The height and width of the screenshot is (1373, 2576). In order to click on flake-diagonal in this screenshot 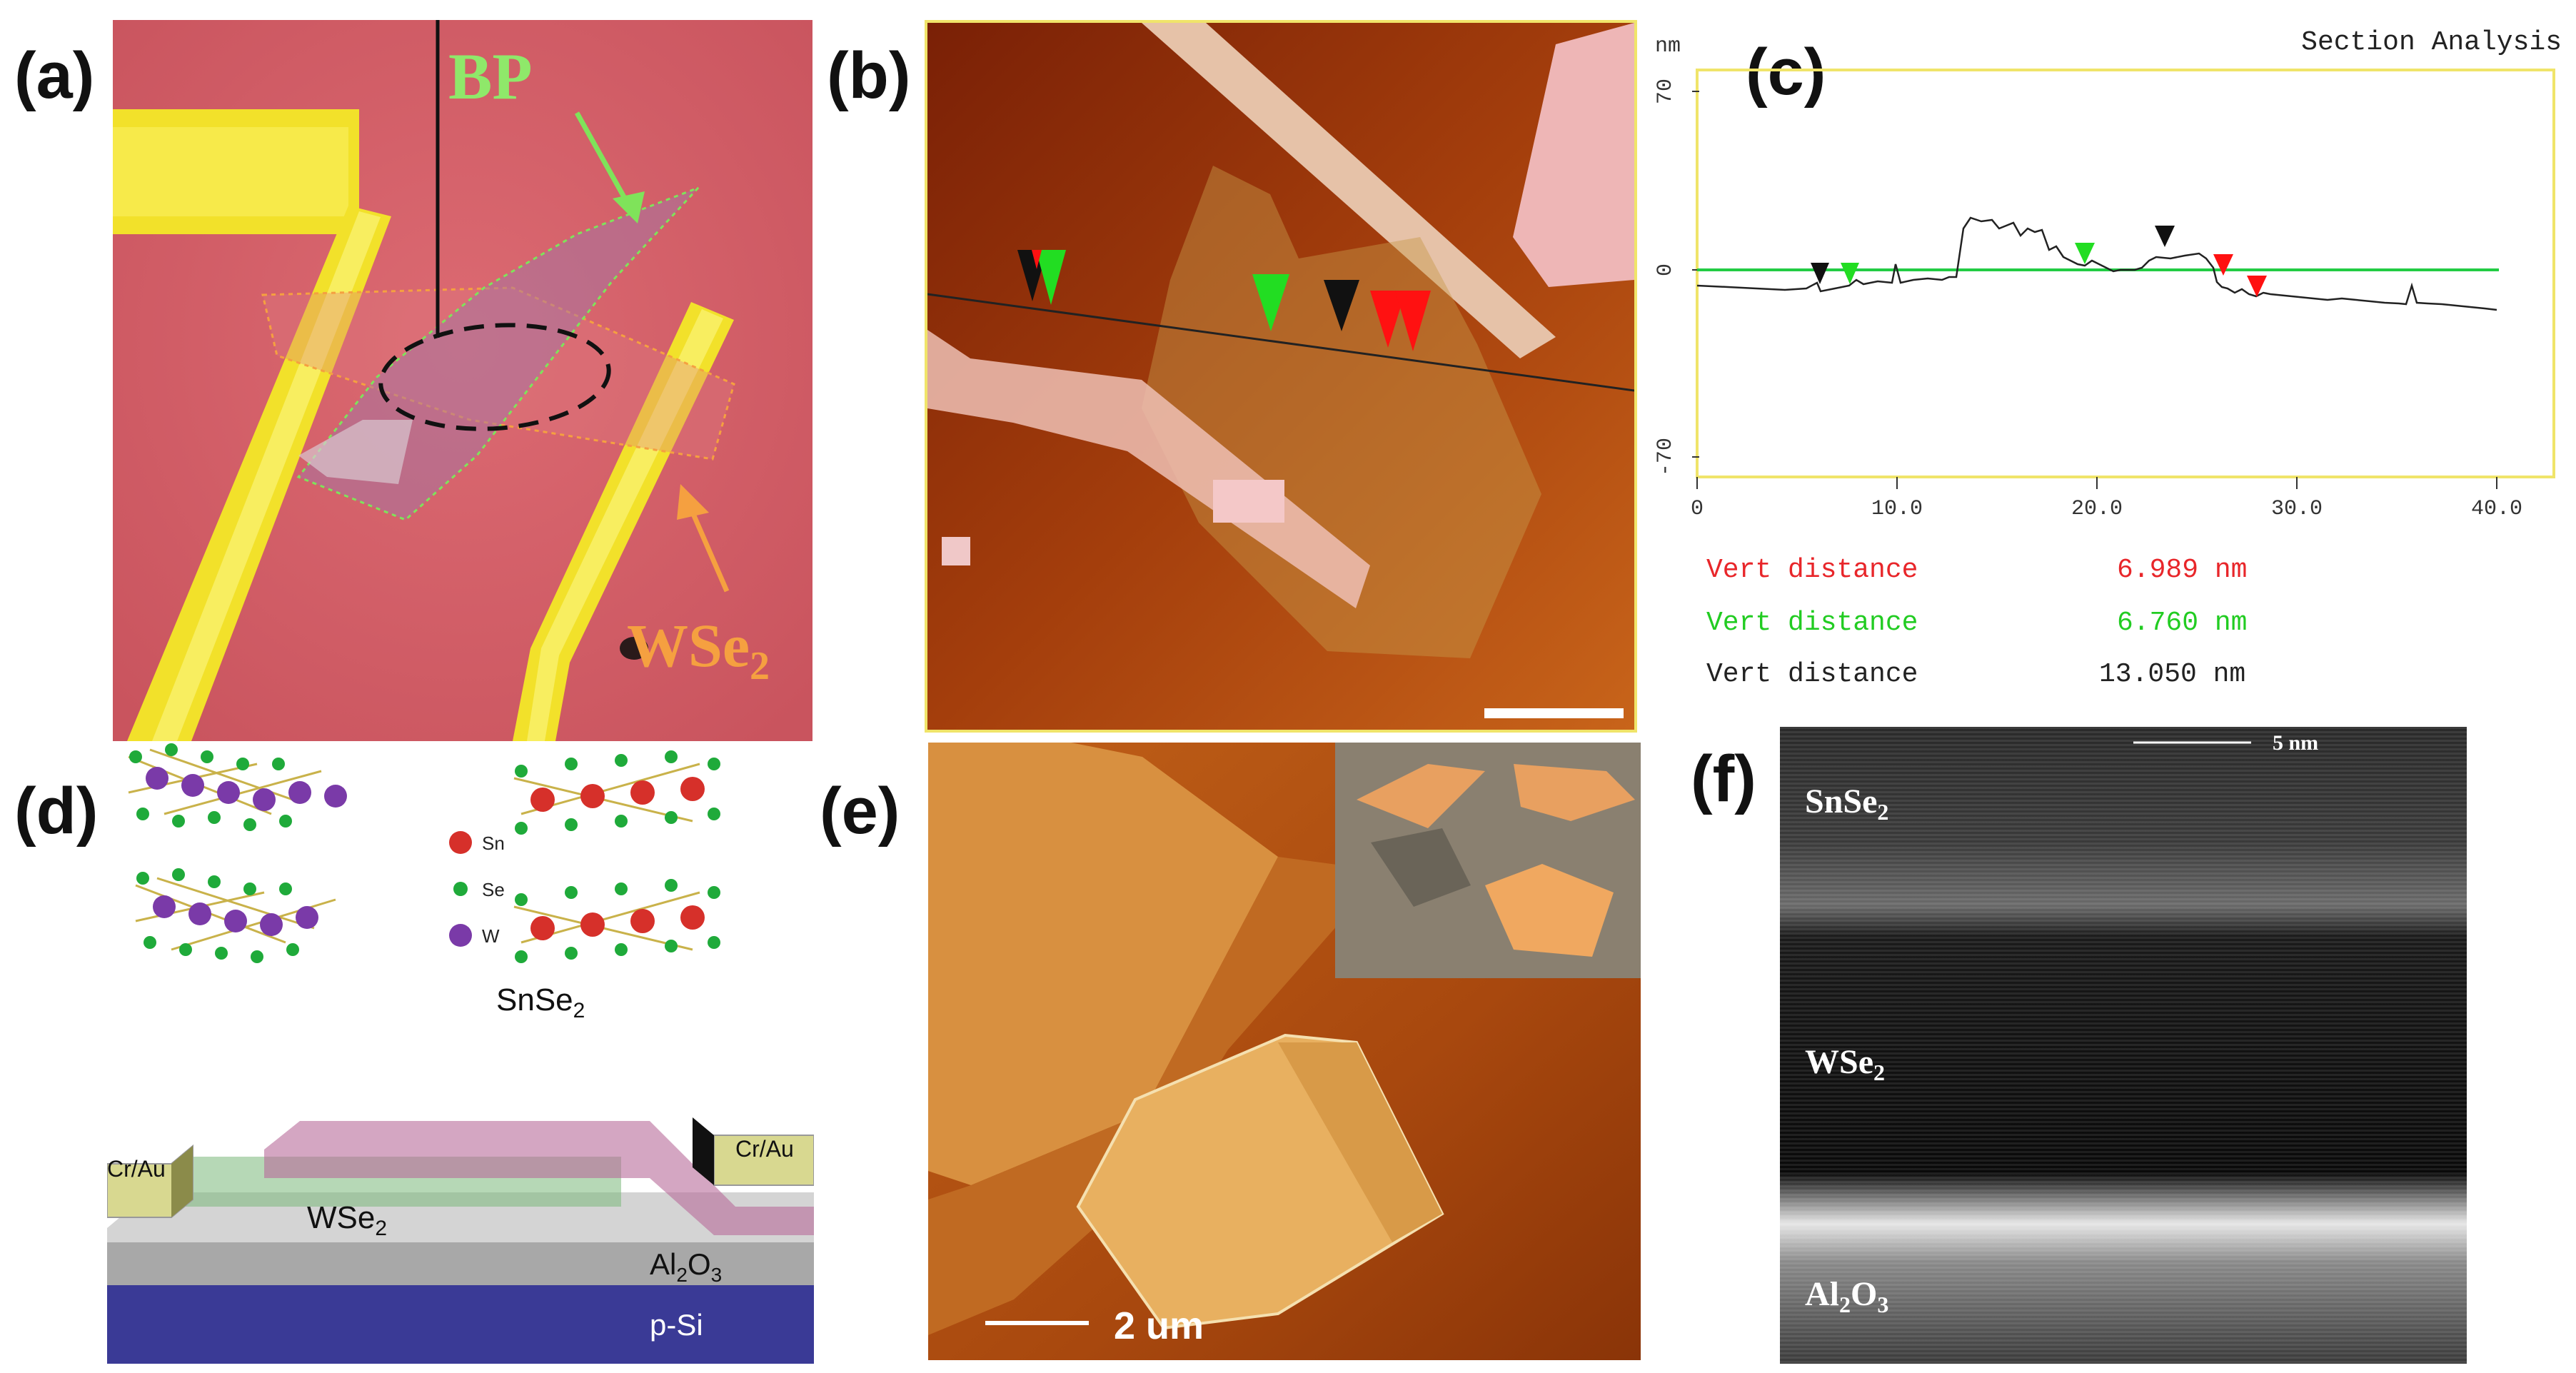, I will do `click(1349, 190)`.